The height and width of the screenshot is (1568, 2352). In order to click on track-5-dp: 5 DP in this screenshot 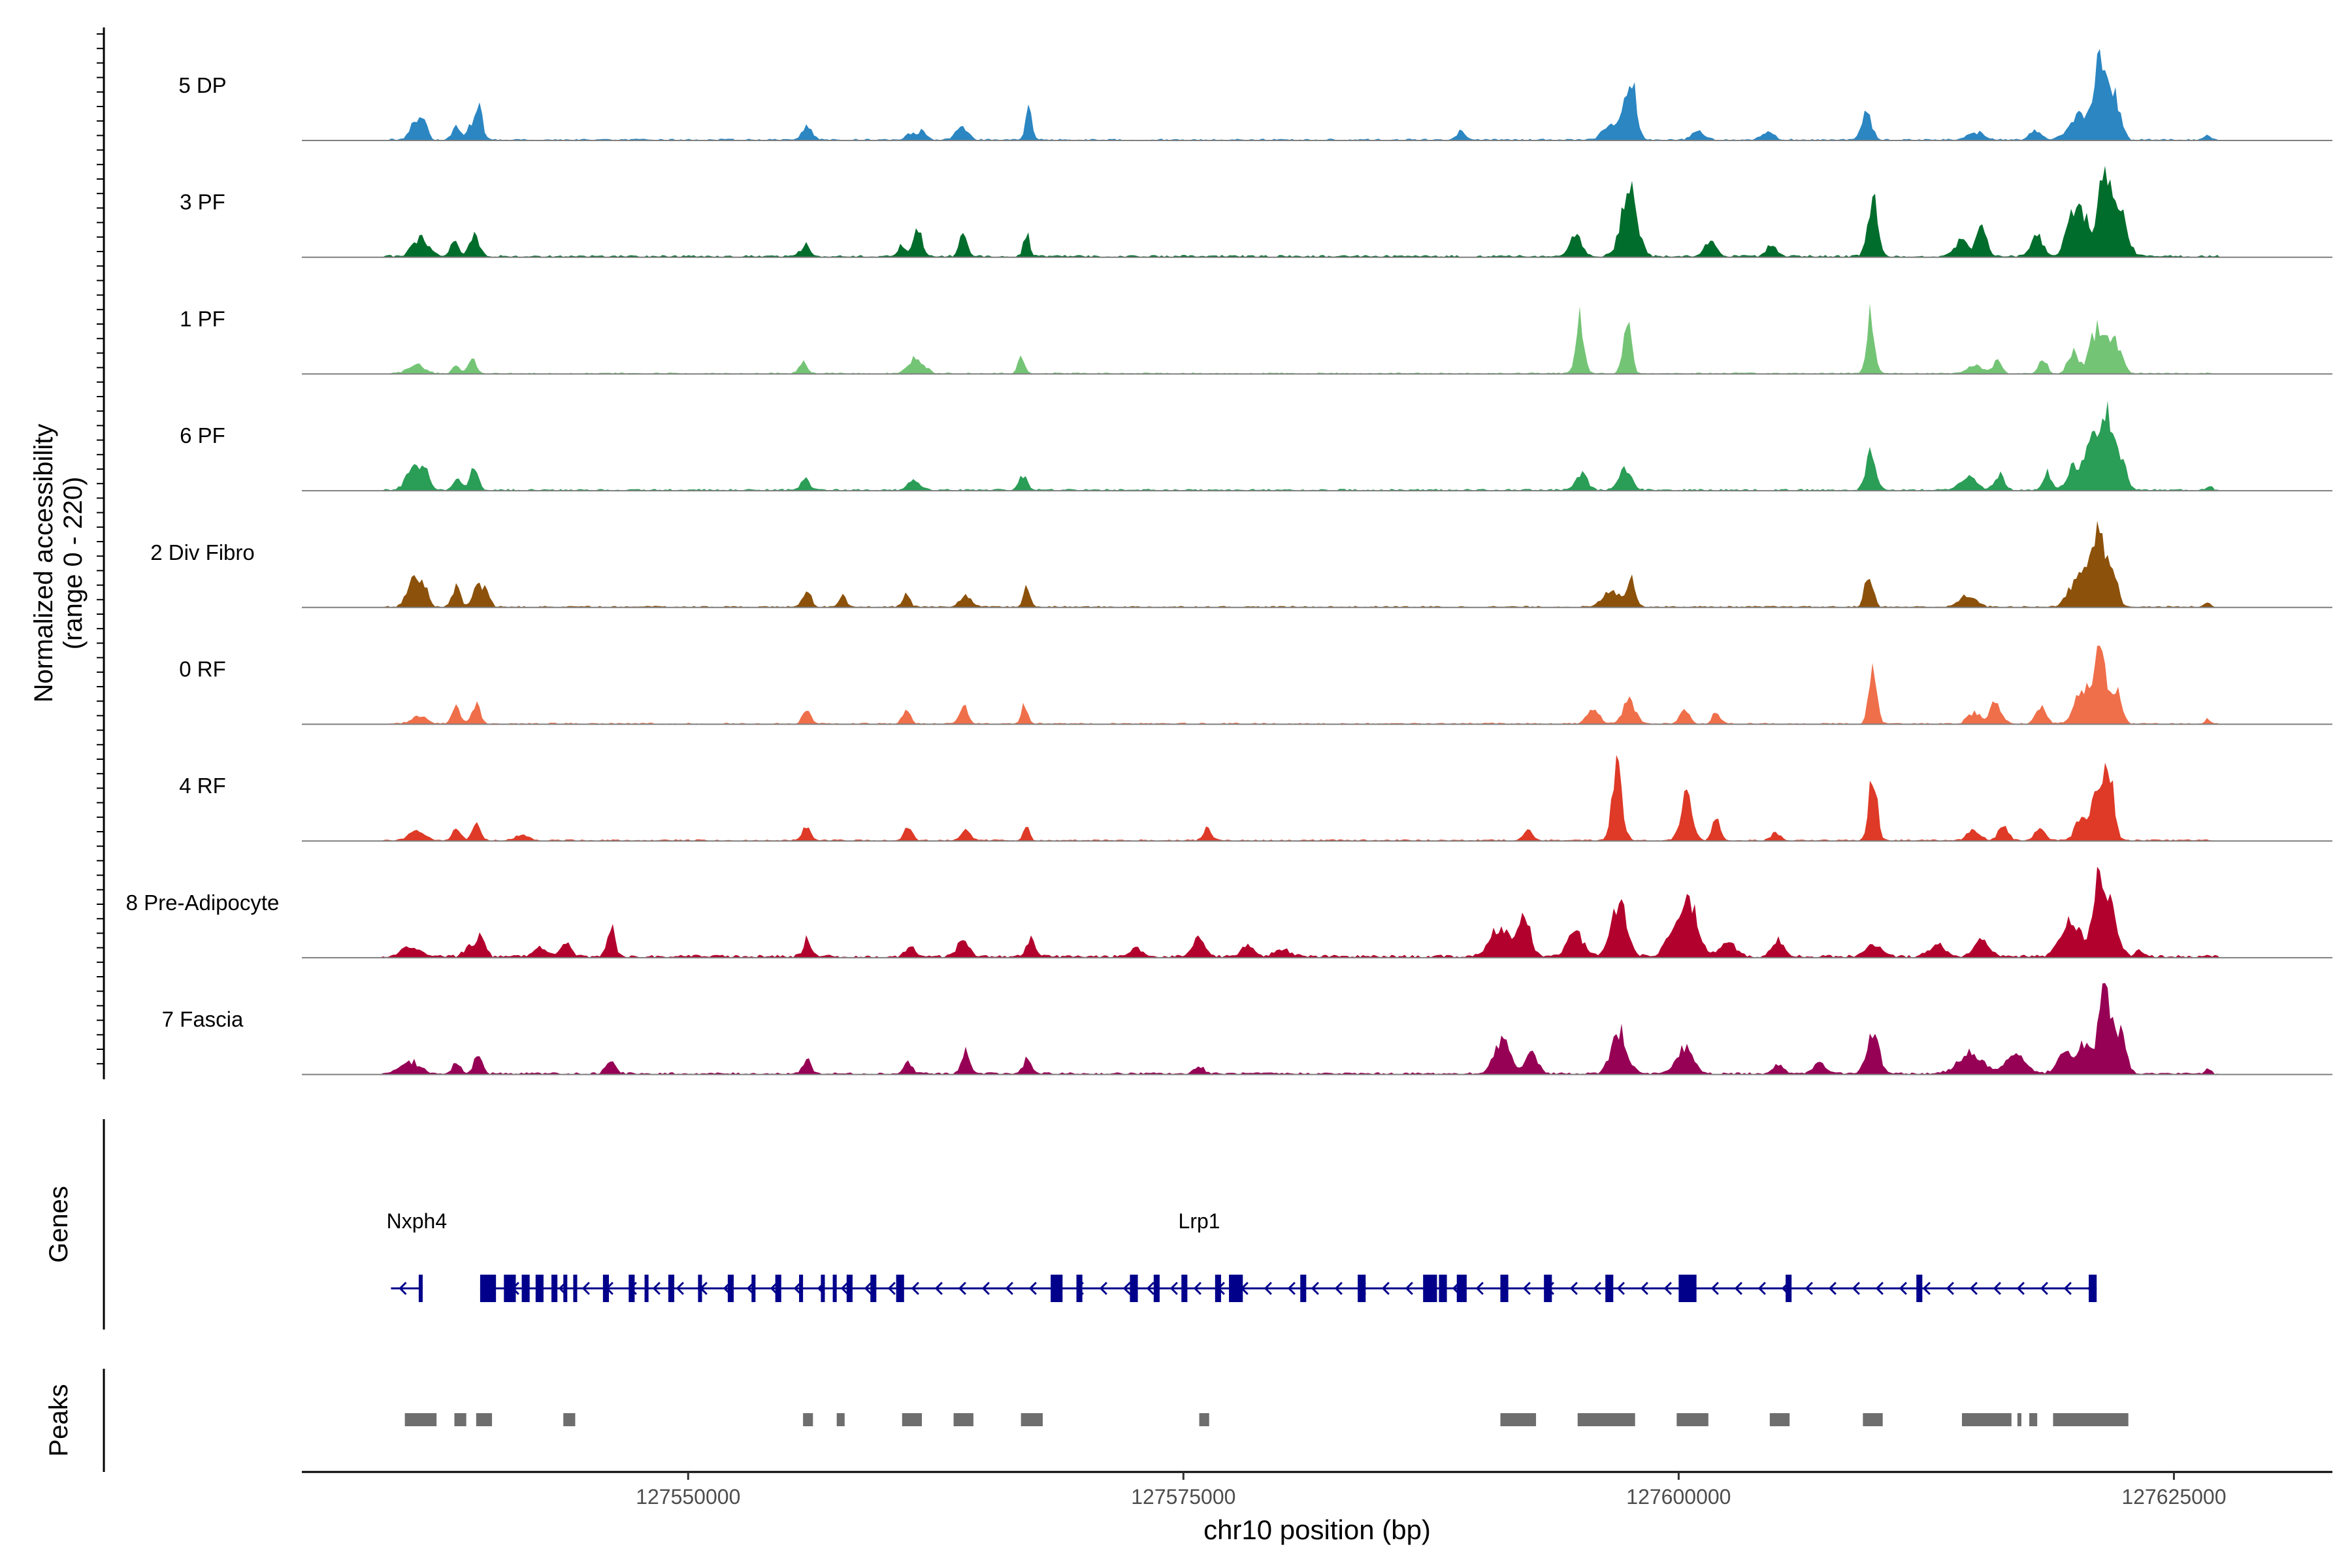, I will do `click(1255, 95)`.